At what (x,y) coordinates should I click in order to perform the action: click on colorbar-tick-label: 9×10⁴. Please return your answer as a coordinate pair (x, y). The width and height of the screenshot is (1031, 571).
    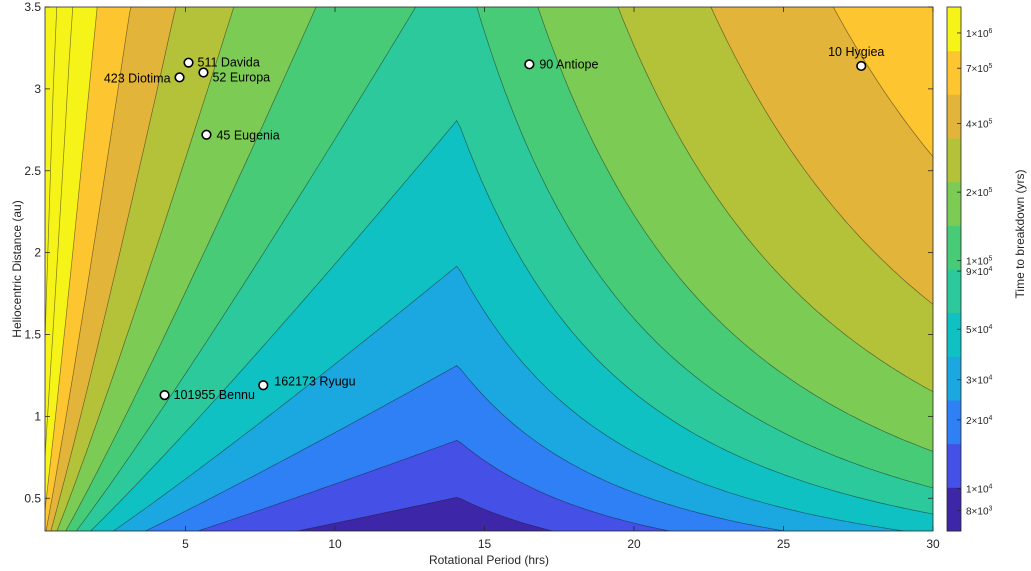
    Looking at the image, I should click on (979, 272).